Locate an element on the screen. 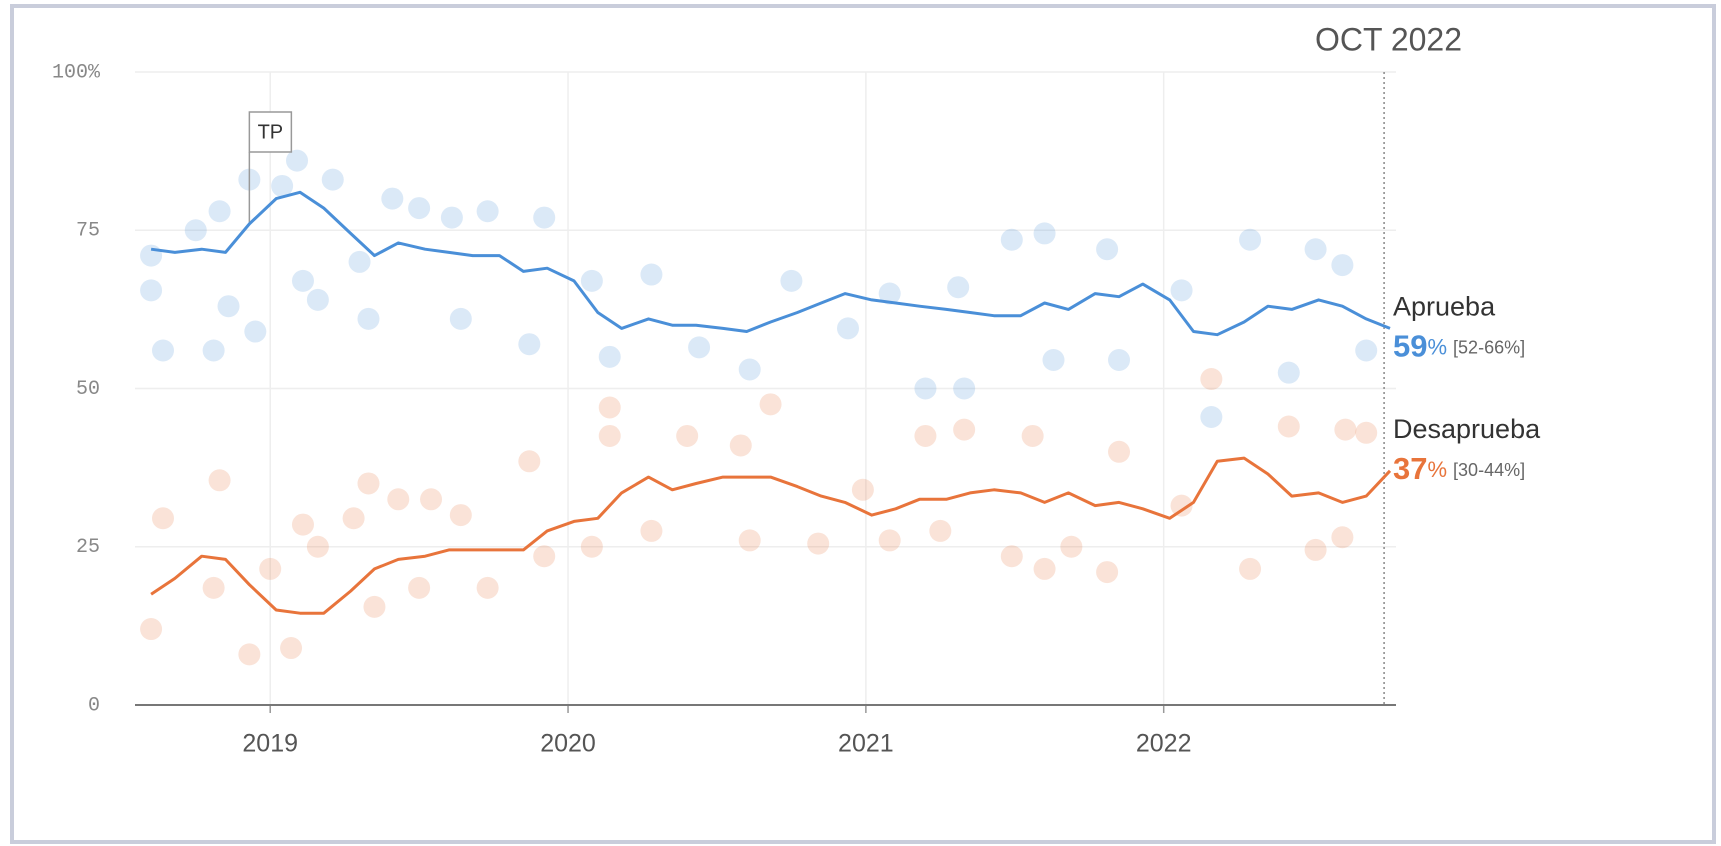 The height and width of the screenshot is (846, 1721). annotation-box is located at coordinates (270, 132).